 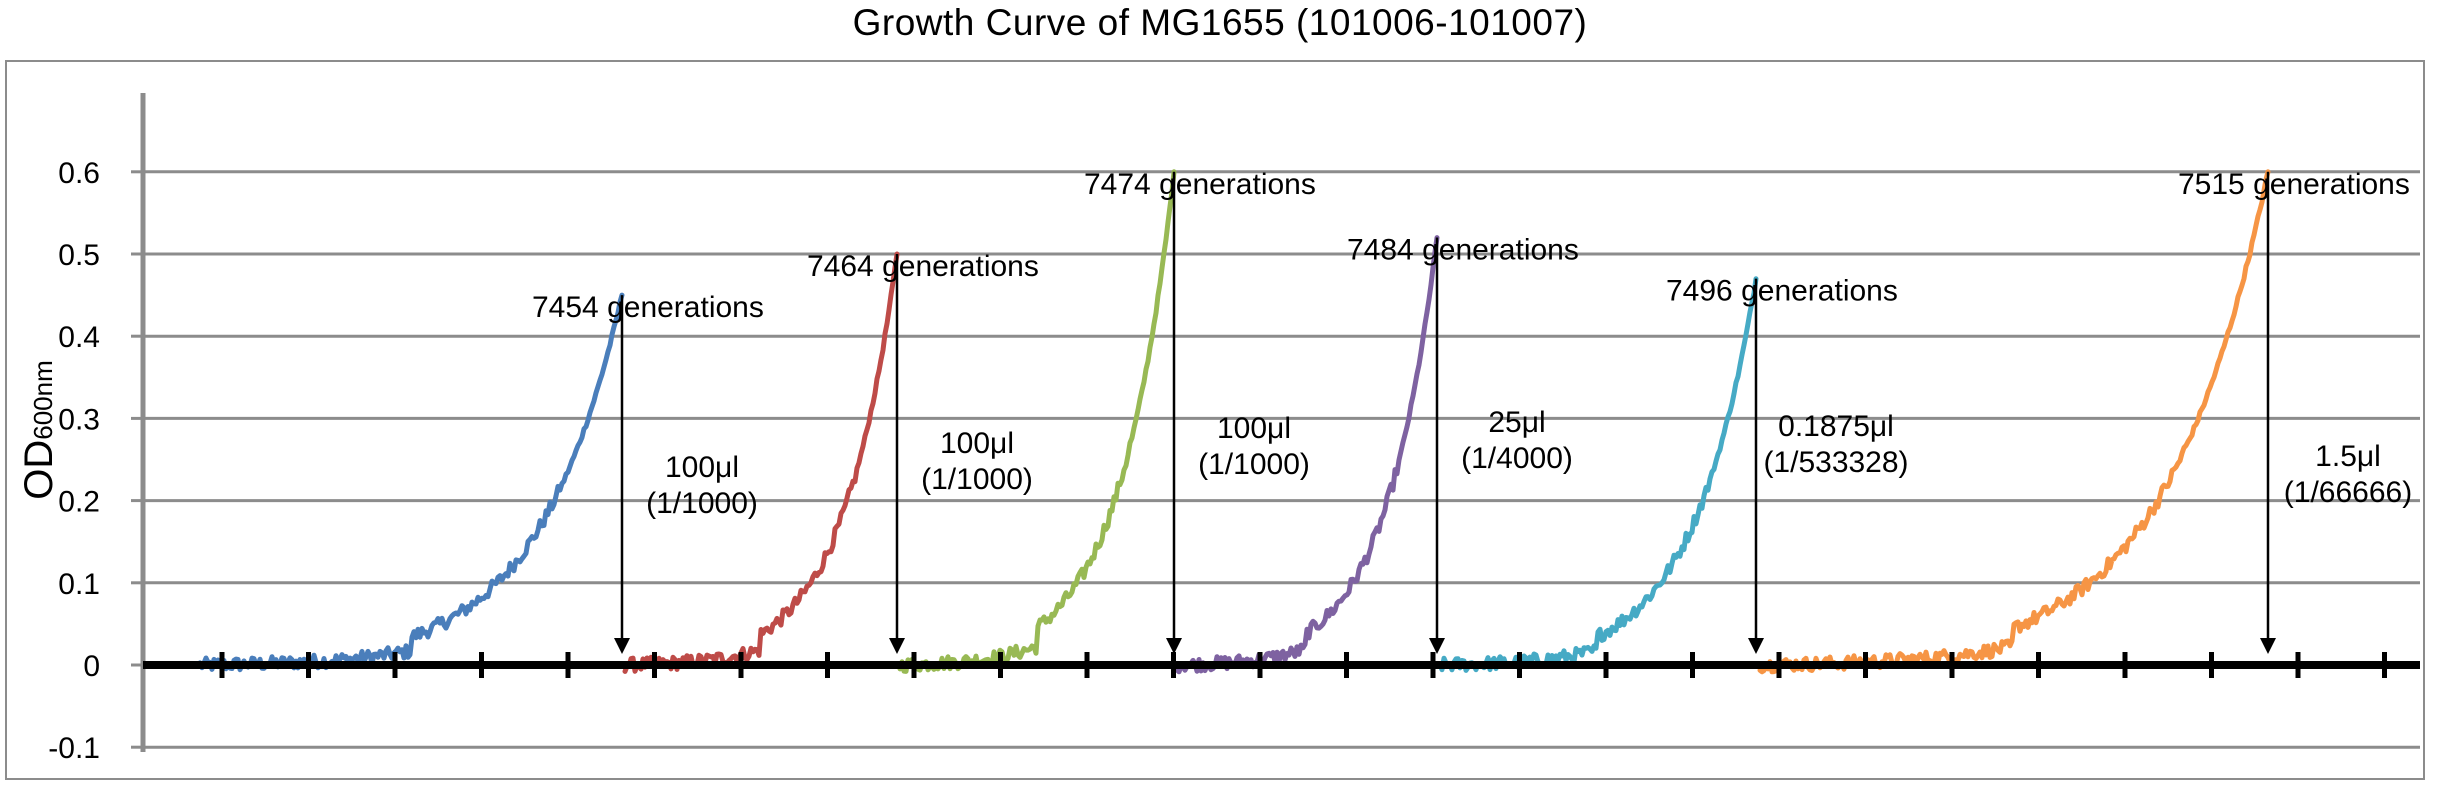 I want to click on y-axis: 0.6 0.5 0.4 0.3 0.2 0.1 0 -0.1, so click(x=97, y=429).